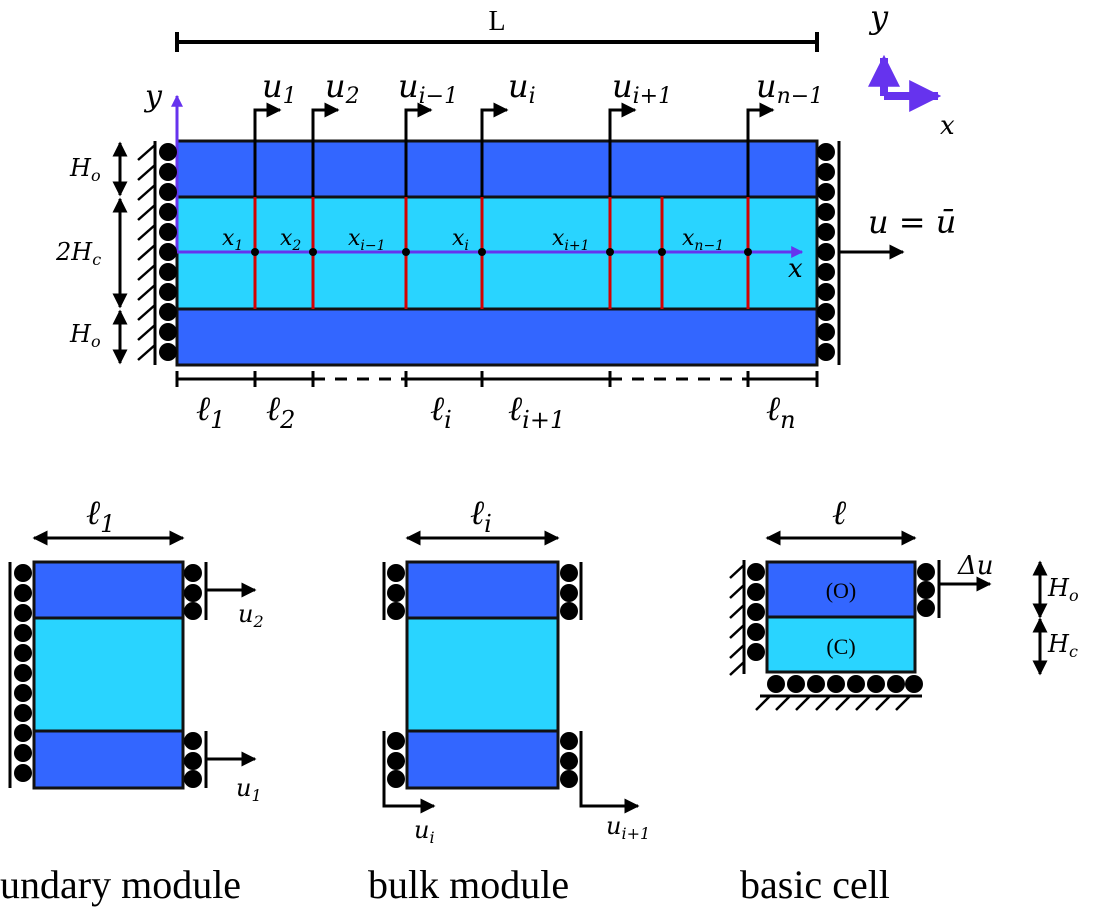 The height and width of the screenshot is (912, 1100). Describe the element at coordinates (841, 590) in the screenshot. I see `outer-layer-label: (O)` at that location.